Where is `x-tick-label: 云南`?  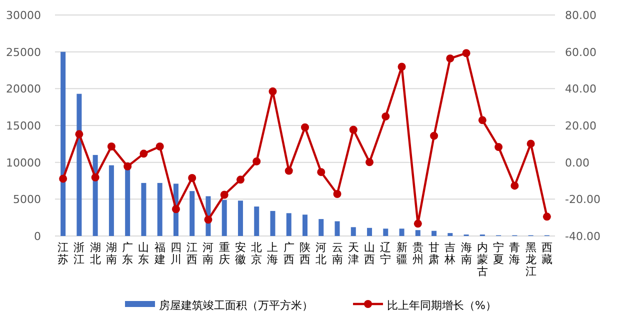 x-tick-label: 云南 is located at coordinates (337, 253).